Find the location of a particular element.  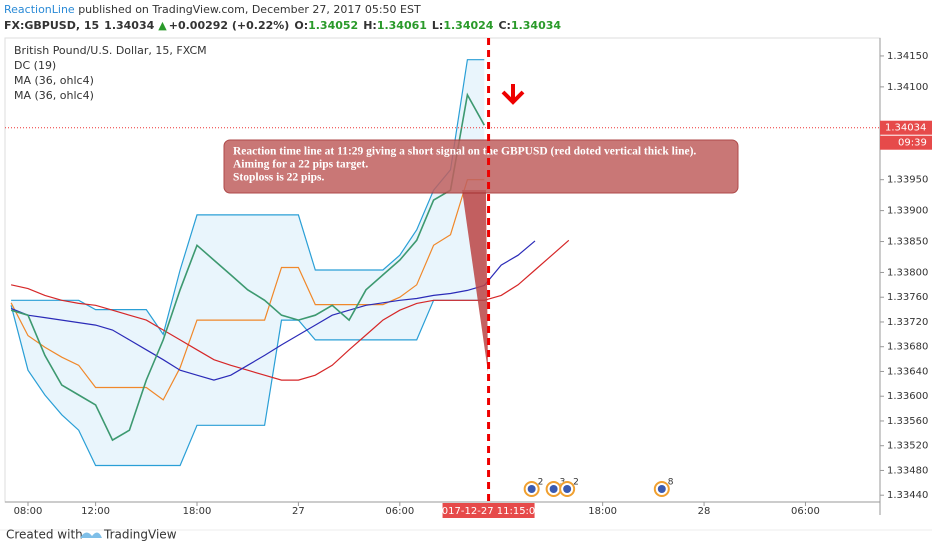

y-tick-label: 1.33680 is located at coordinates (907, 347).